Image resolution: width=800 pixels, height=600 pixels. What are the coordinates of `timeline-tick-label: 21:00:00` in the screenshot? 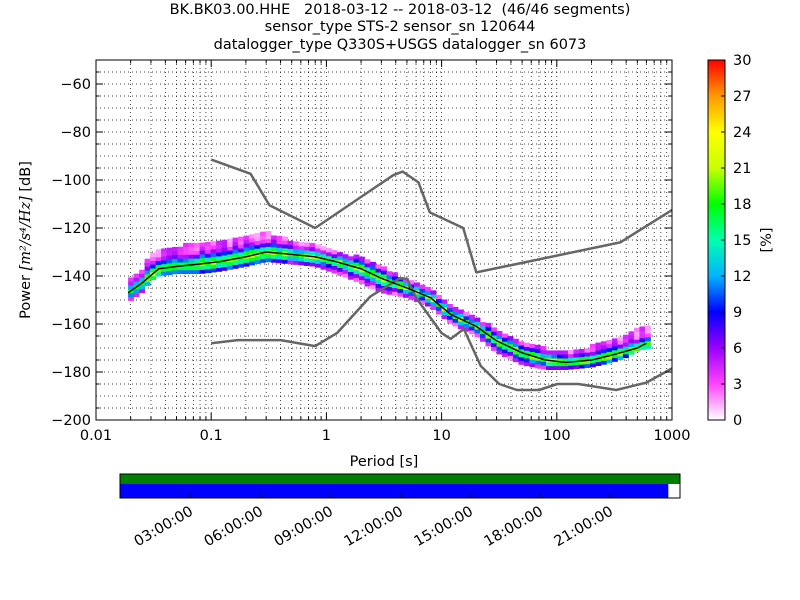 It's located at (584, 527).